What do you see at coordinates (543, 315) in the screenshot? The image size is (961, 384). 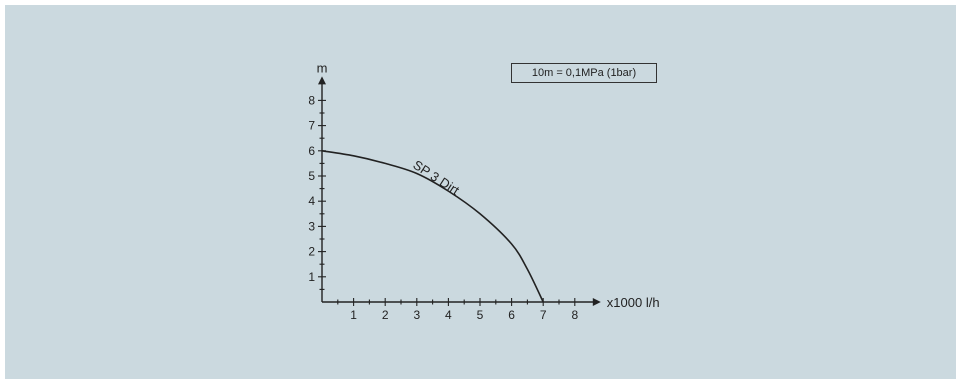 I see `x-tick-label: 7` at bounding box center [543, 315].